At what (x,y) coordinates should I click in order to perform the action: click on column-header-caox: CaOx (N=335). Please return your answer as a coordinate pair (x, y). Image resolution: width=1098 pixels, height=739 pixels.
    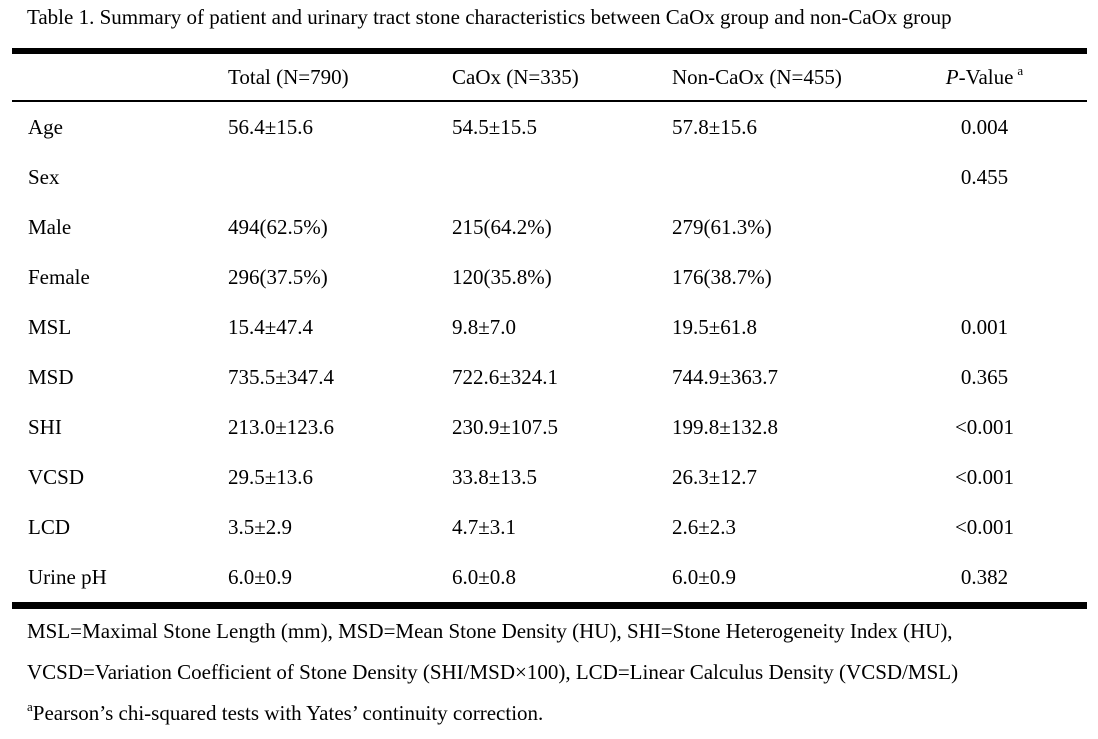
    Looking at the image, I should click on (562, 76).